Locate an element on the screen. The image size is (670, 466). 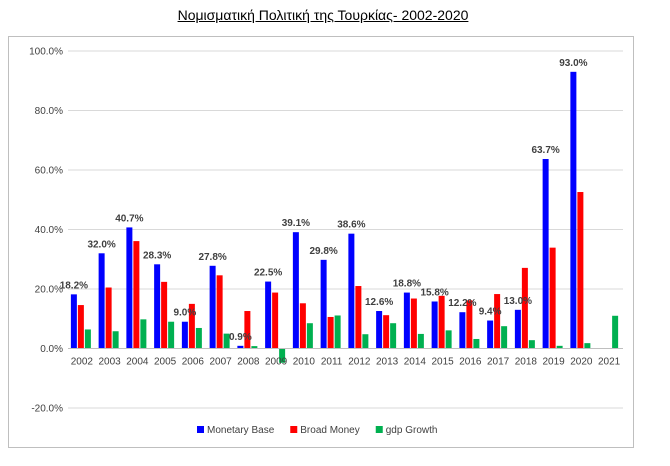
x-tick-label: 2009 is located at coordinates (276, 362).